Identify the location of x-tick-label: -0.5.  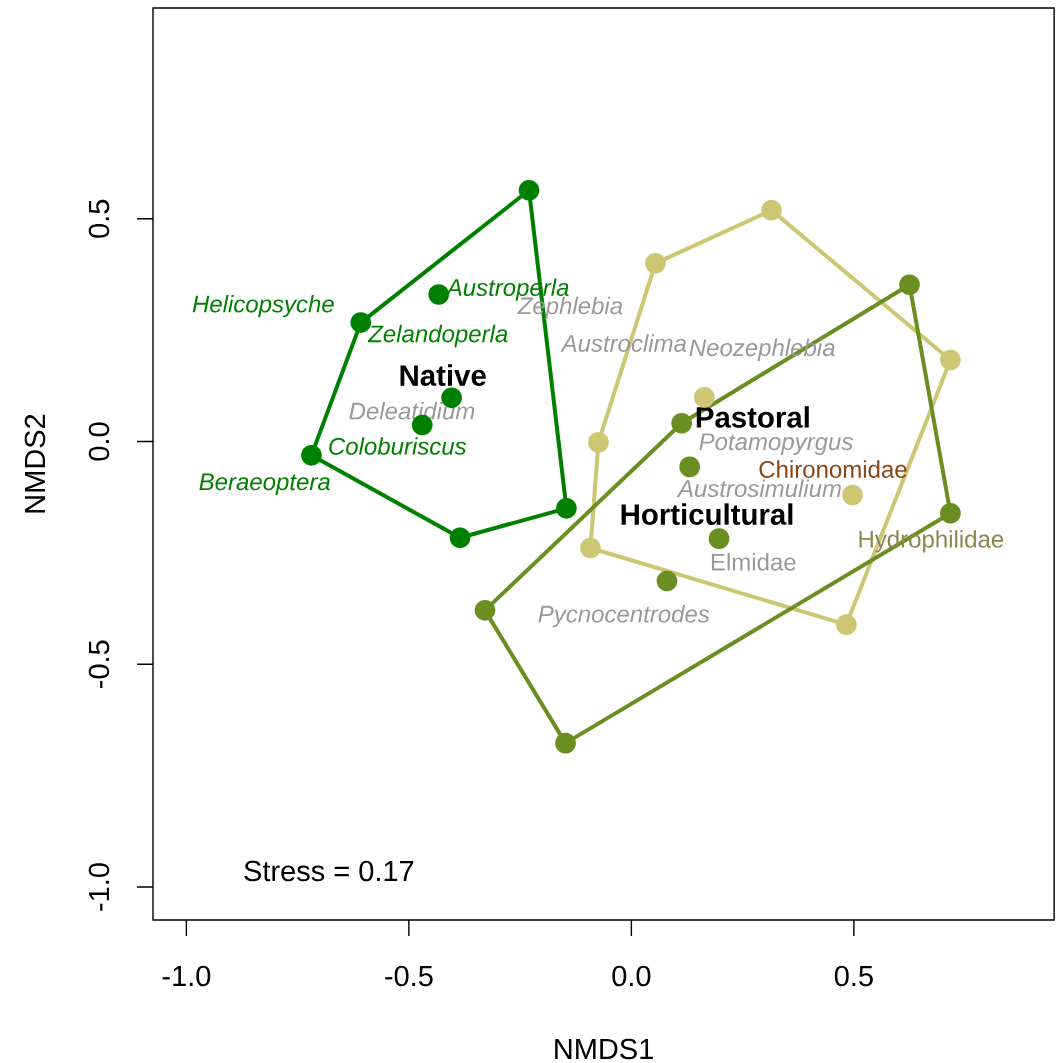
(409, 976).